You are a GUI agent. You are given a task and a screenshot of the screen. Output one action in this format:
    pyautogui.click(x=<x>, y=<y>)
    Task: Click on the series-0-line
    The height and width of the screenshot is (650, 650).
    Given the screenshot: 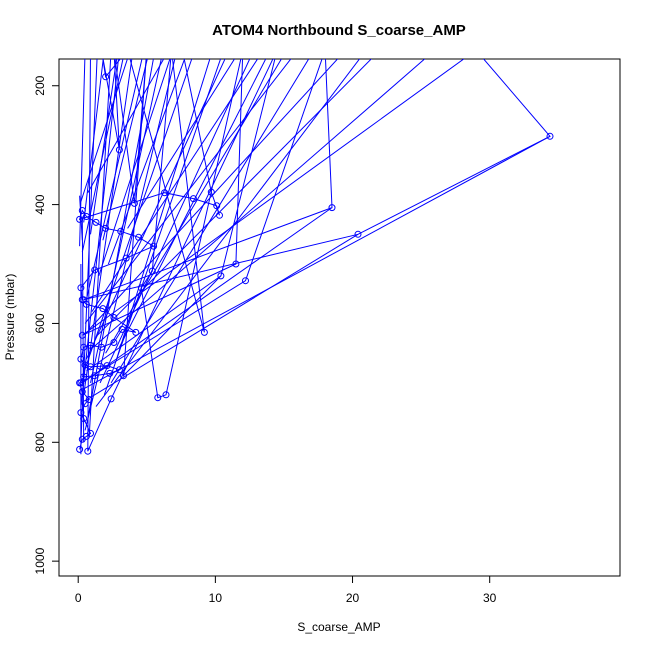 What is the action you would take?
    pyautogui.click(x=149, y=254)
    